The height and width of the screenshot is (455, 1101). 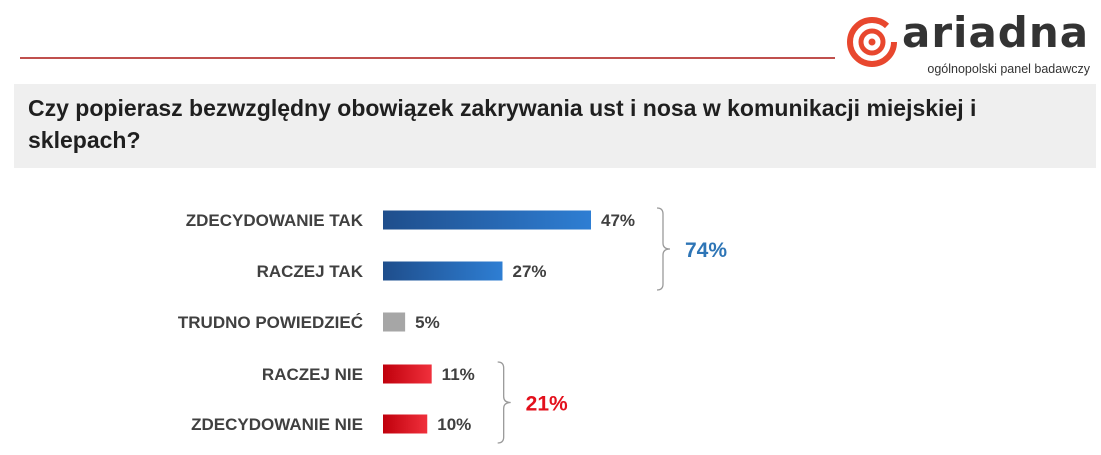 What do you see at coordinates (706, 250) in the screenshot?
I see `group-total-label: 74%` at bounding box center [706, 250].